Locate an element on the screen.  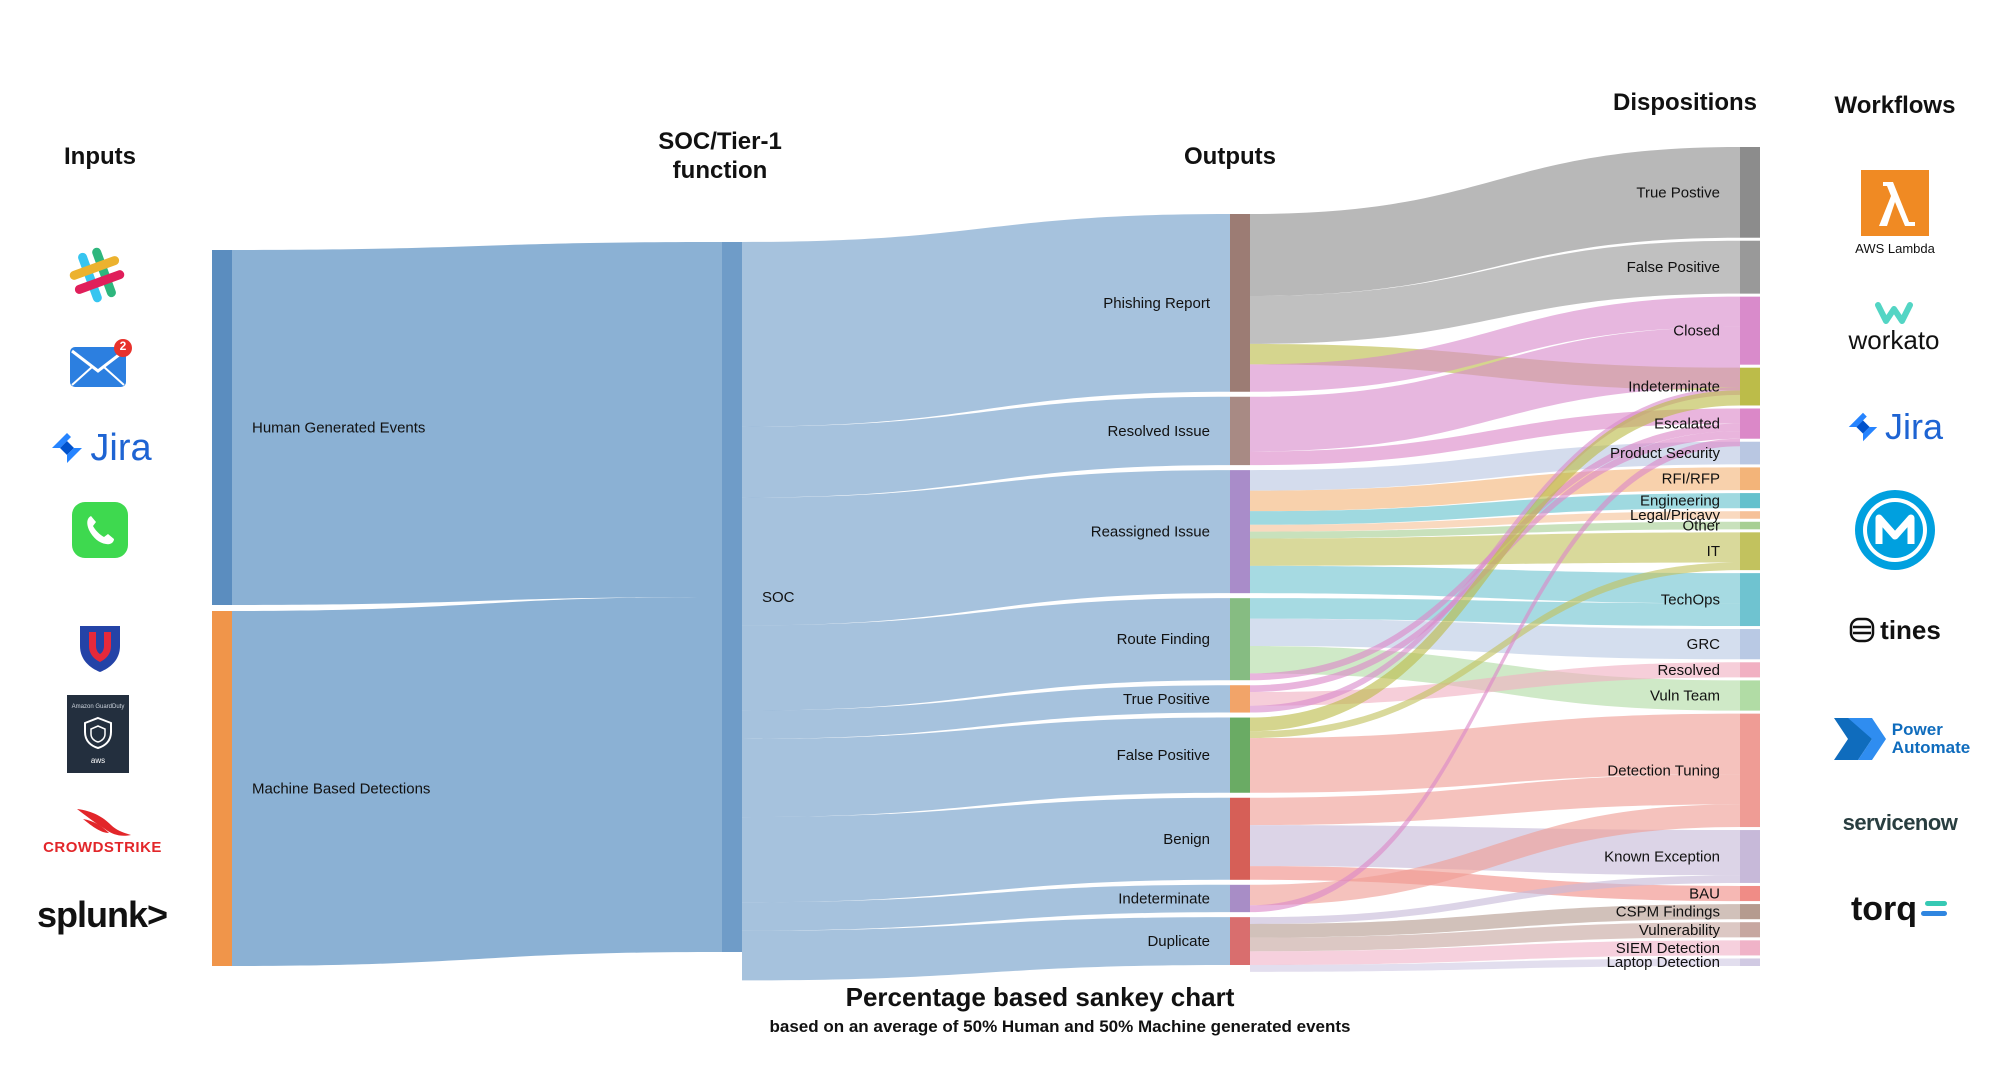
mulesoft-logo is located at coordinates (1895, 530).